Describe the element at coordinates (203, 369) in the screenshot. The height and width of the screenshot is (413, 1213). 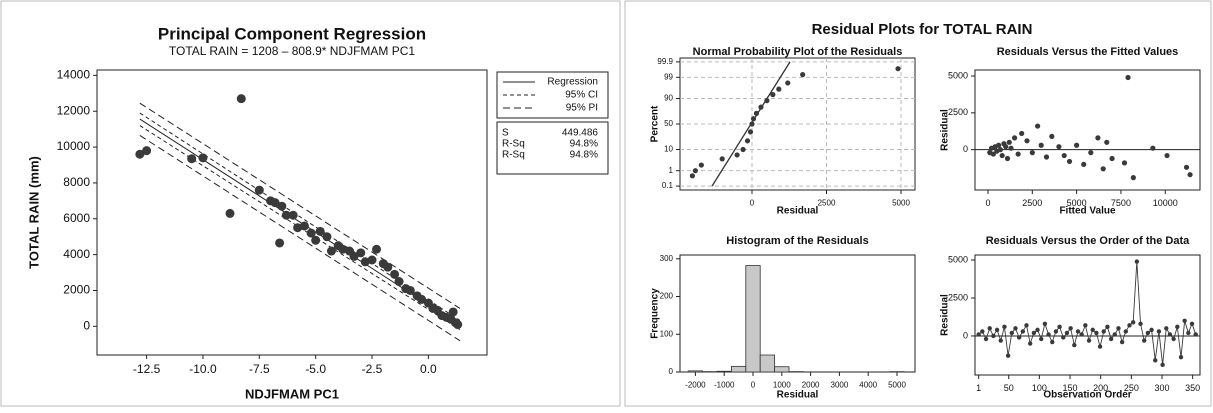
I see `x-tick-label: -10.0` at that location.